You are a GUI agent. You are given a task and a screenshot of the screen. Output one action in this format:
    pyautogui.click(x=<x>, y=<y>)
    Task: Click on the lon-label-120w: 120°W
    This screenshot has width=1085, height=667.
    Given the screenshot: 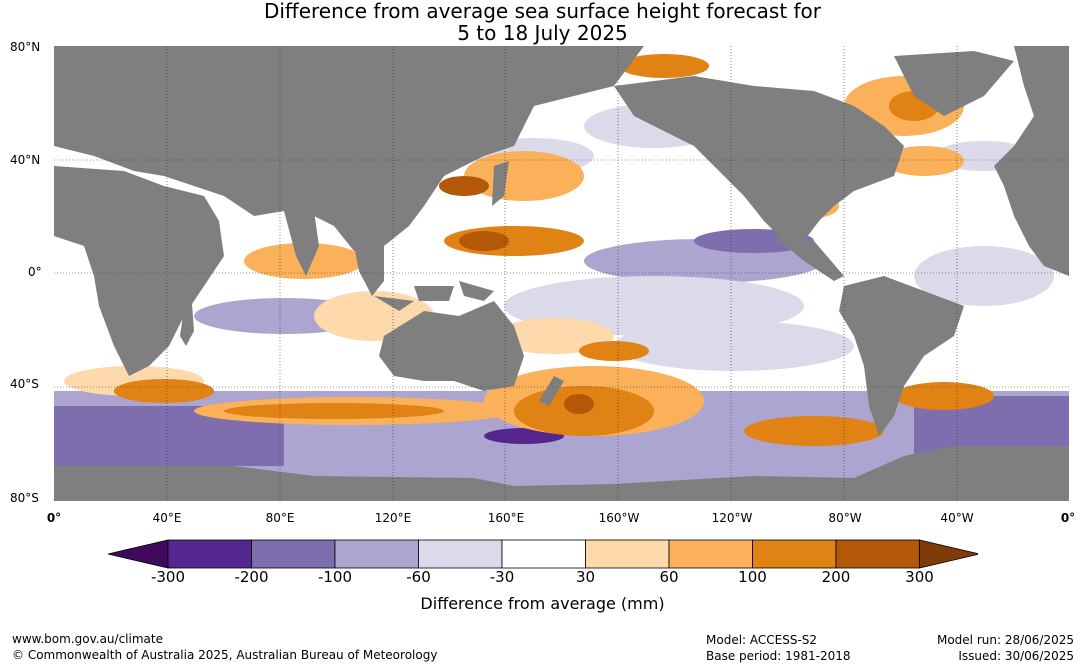 What is the action you would take?
    pyautogui.click(x=732, y=518)
    